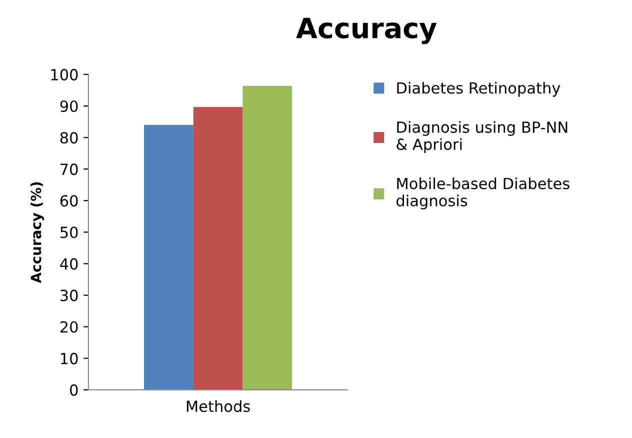  What do you see at coordinates (69, 358) in the screenshot?
I see `y-tick-label: 10` at bounding box center [69, 358].